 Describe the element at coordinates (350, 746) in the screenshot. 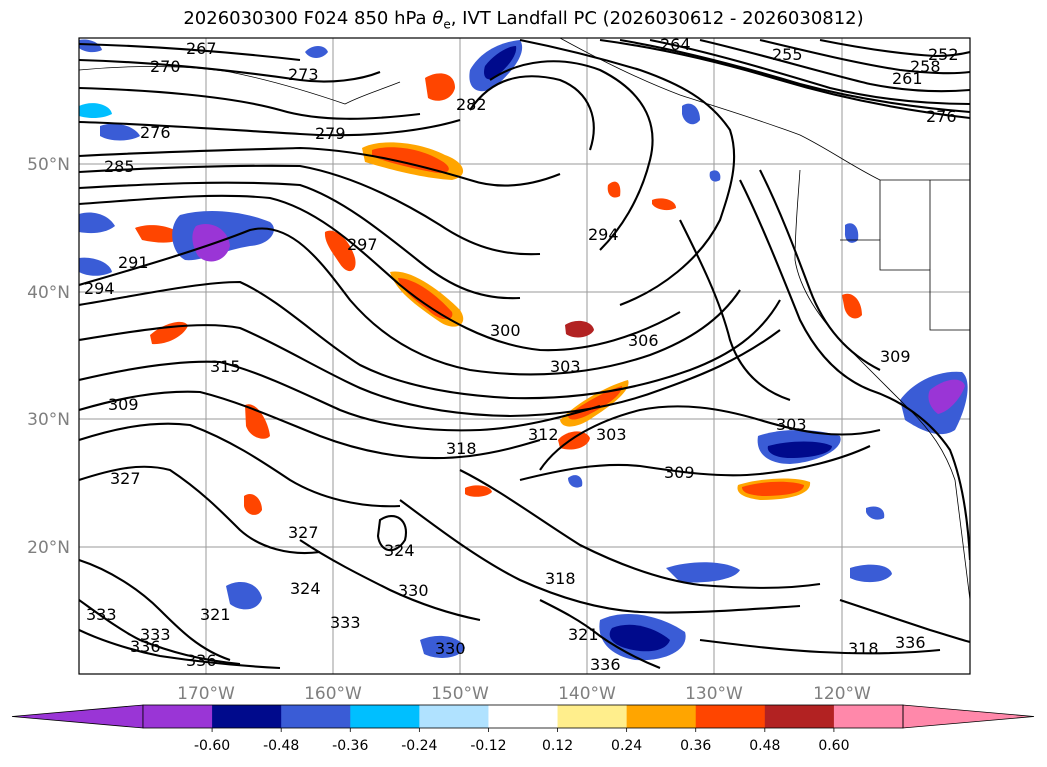

I see `colorbar-tick-label: -0.36` at that location.